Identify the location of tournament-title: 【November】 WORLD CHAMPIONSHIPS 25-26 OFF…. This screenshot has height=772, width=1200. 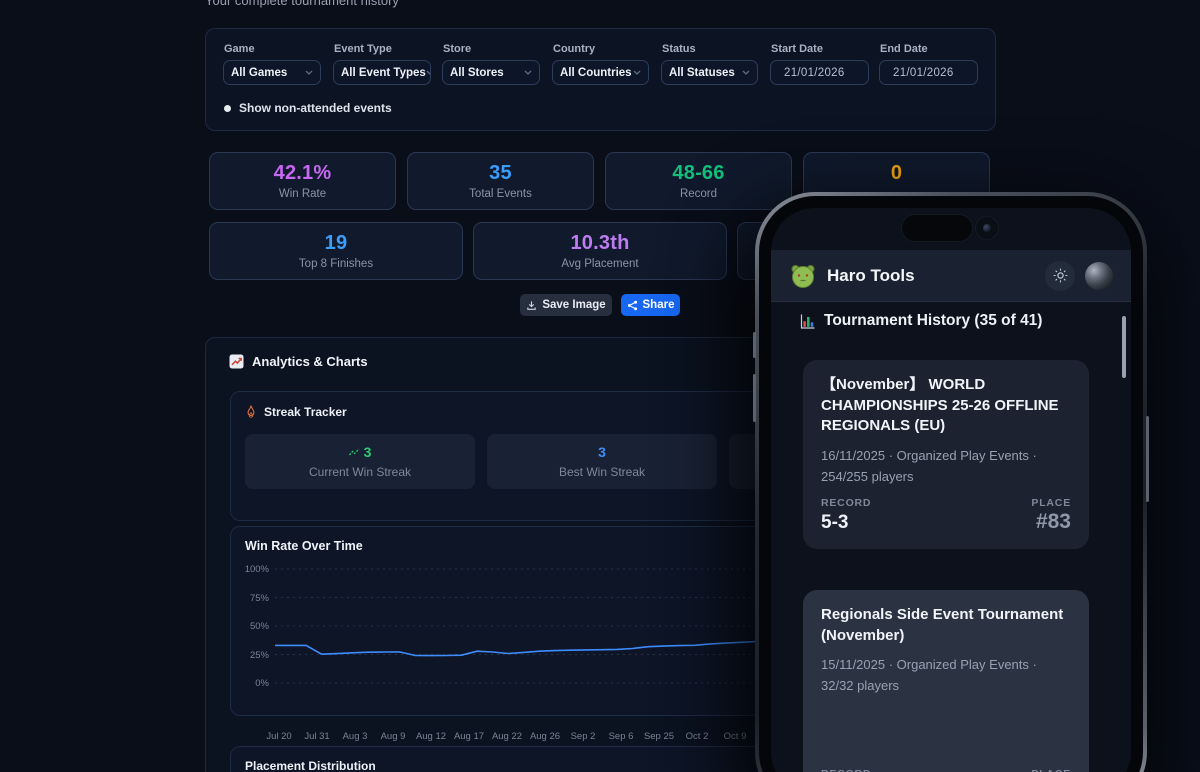
(940, 405).